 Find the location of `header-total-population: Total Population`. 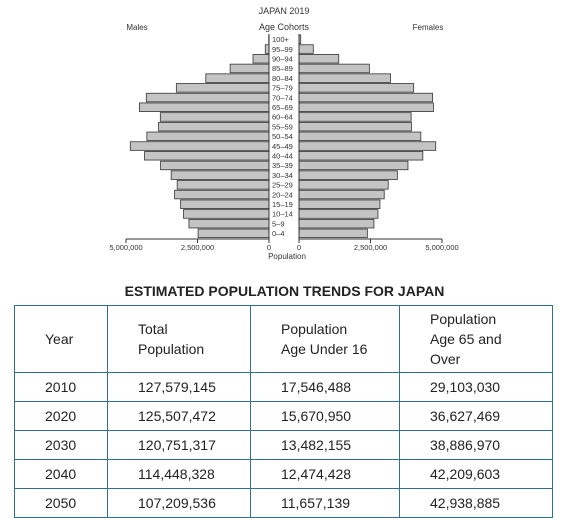

header-total-population: Total Population is located at coordinates (179, 339).